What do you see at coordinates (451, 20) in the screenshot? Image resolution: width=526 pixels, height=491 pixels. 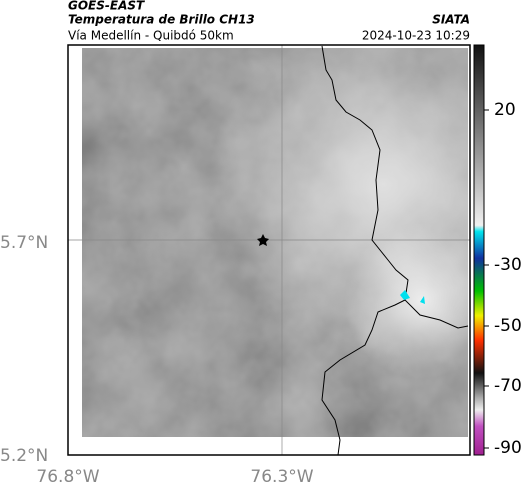 I see `organization: SIATA` at bounding box center [451, 20].